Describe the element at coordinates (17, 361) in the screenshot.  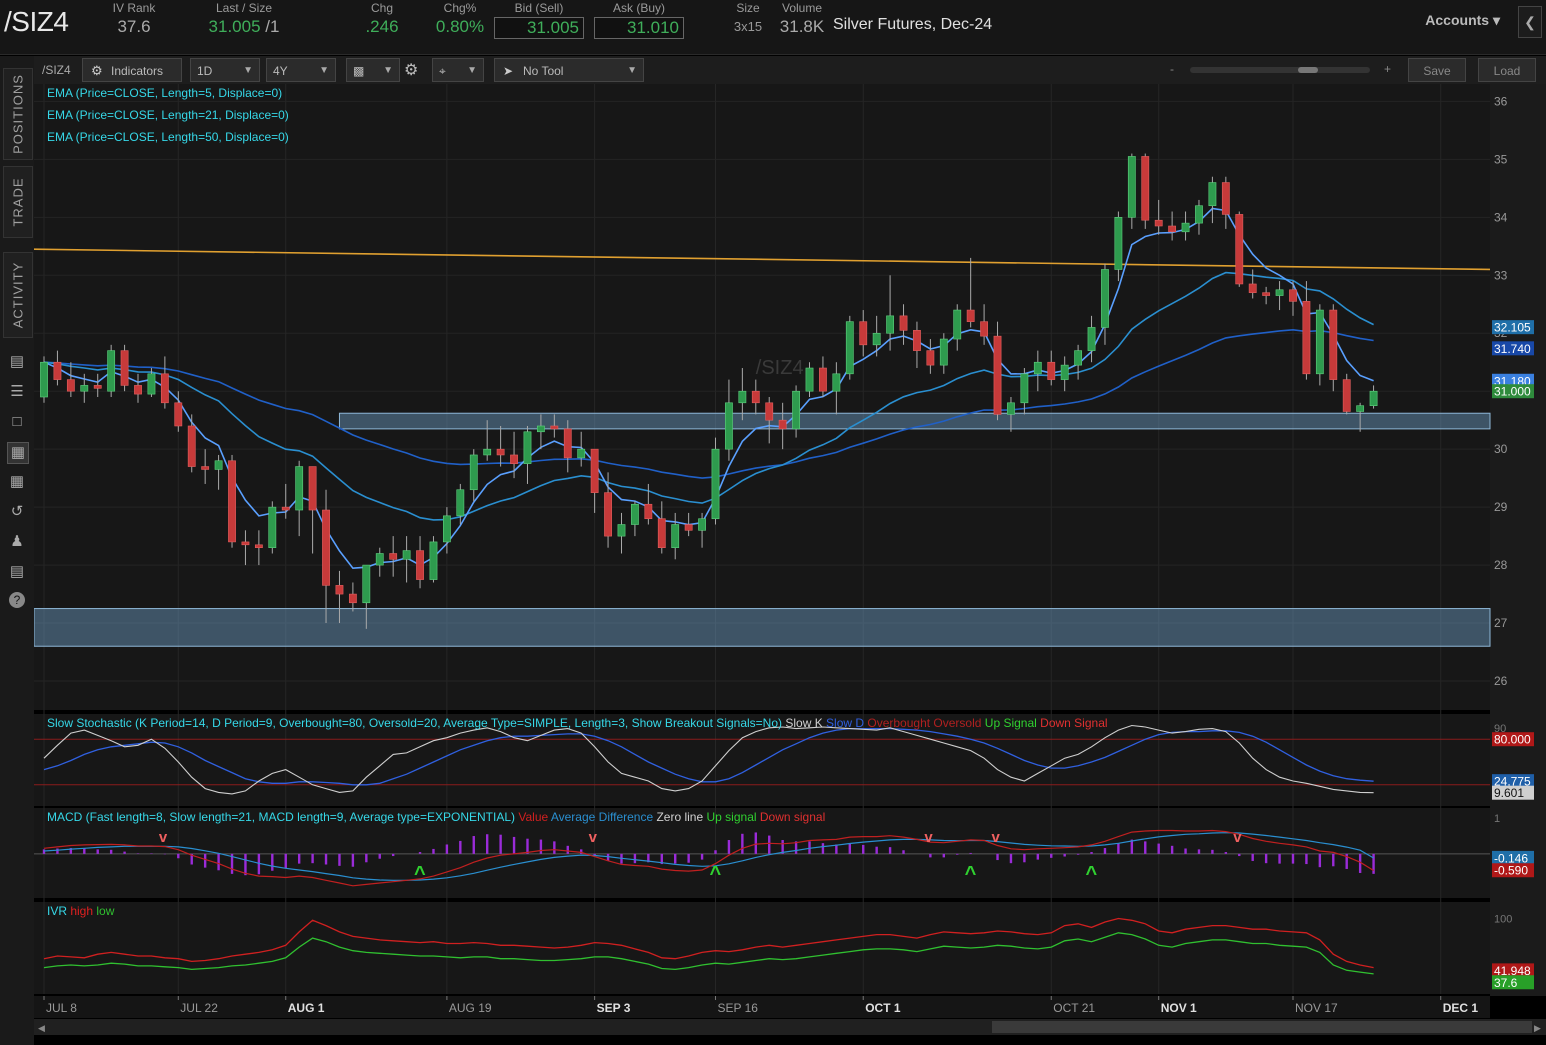
I see `news-icon: ▤` at that location.